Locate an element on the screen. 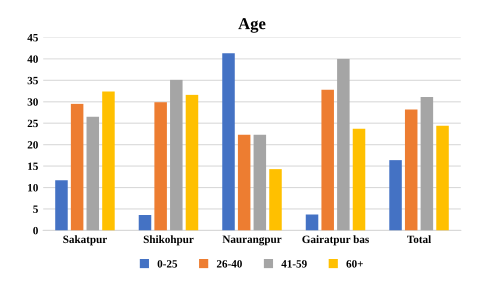 The width and height of the screenshot is (480, 288). x-tick-label: Naurangpur is located at coordinates (252, 241).